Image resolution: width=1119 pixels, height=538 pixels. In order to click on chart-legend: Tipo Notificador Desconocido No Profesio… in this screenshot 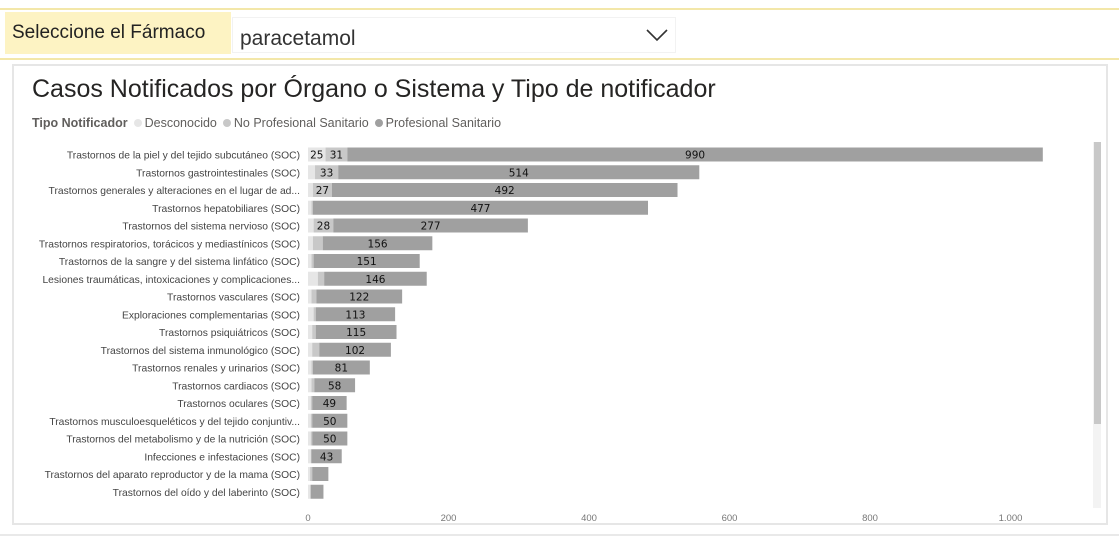, I will do `click(269, 123)`.